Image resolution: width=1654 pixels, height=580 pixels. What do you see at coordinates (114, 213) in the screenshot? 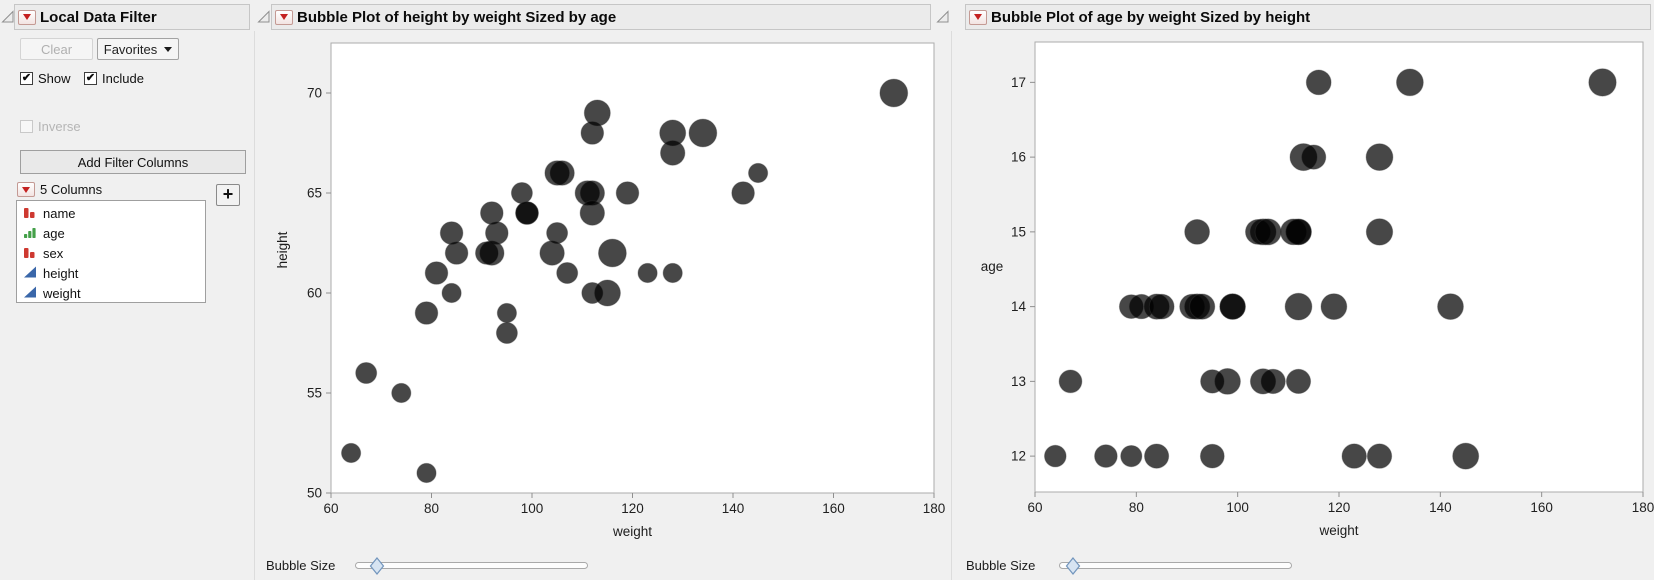
I see `column-item-name: name` at bounding box center [114, 213].